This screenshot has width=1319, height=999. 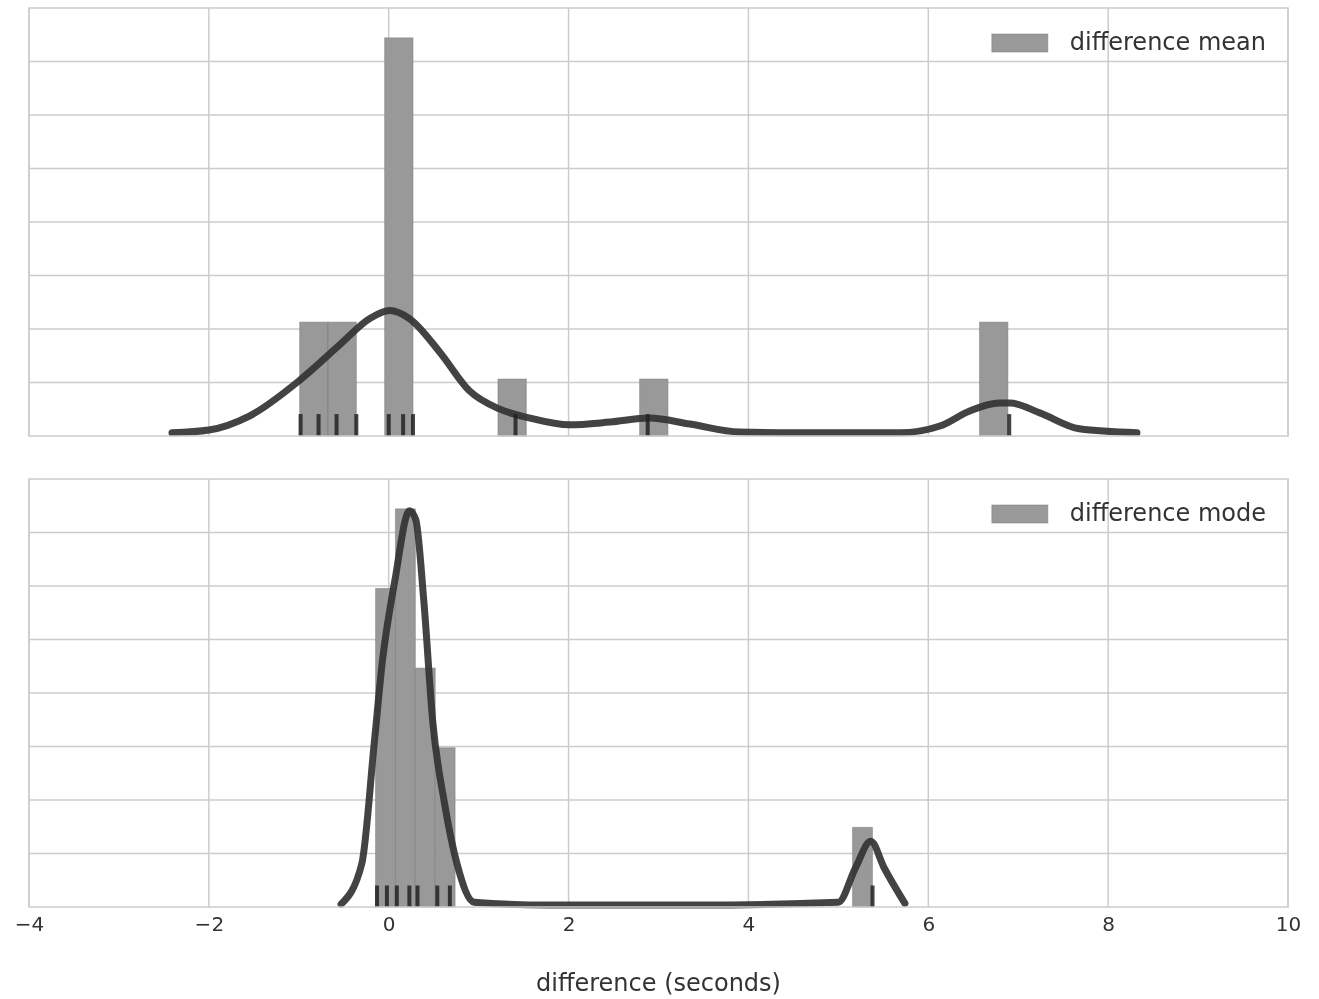 I want to click on x-tick-label: 2, so click(x=569, y=924).